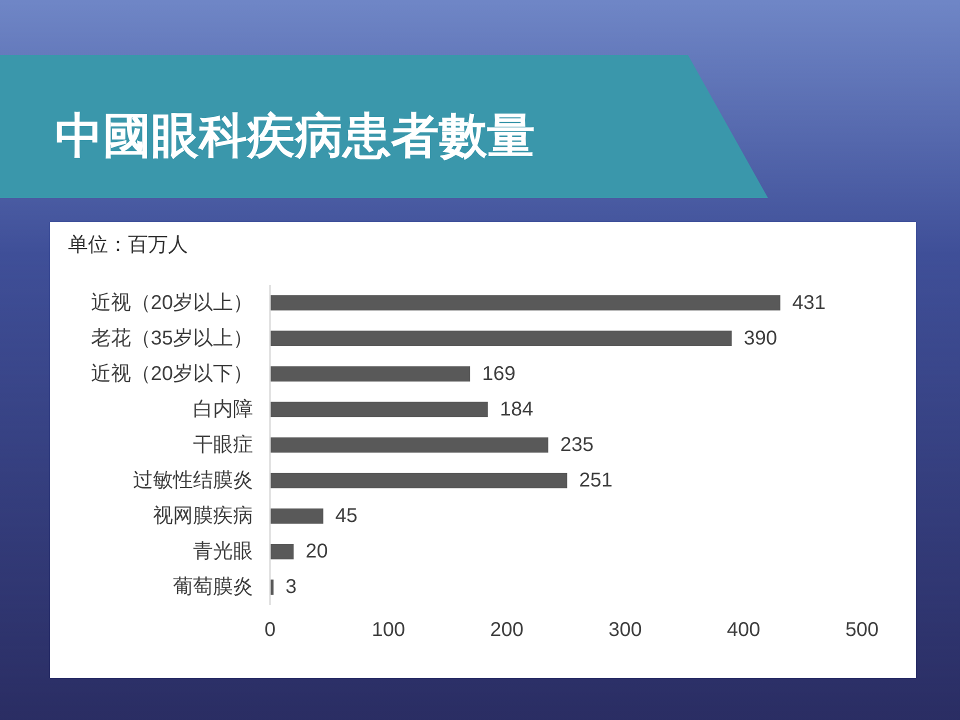 The height and width of the screenshot is (720, 960). I want to click on text: 单位：百万人, so click(128, 245).